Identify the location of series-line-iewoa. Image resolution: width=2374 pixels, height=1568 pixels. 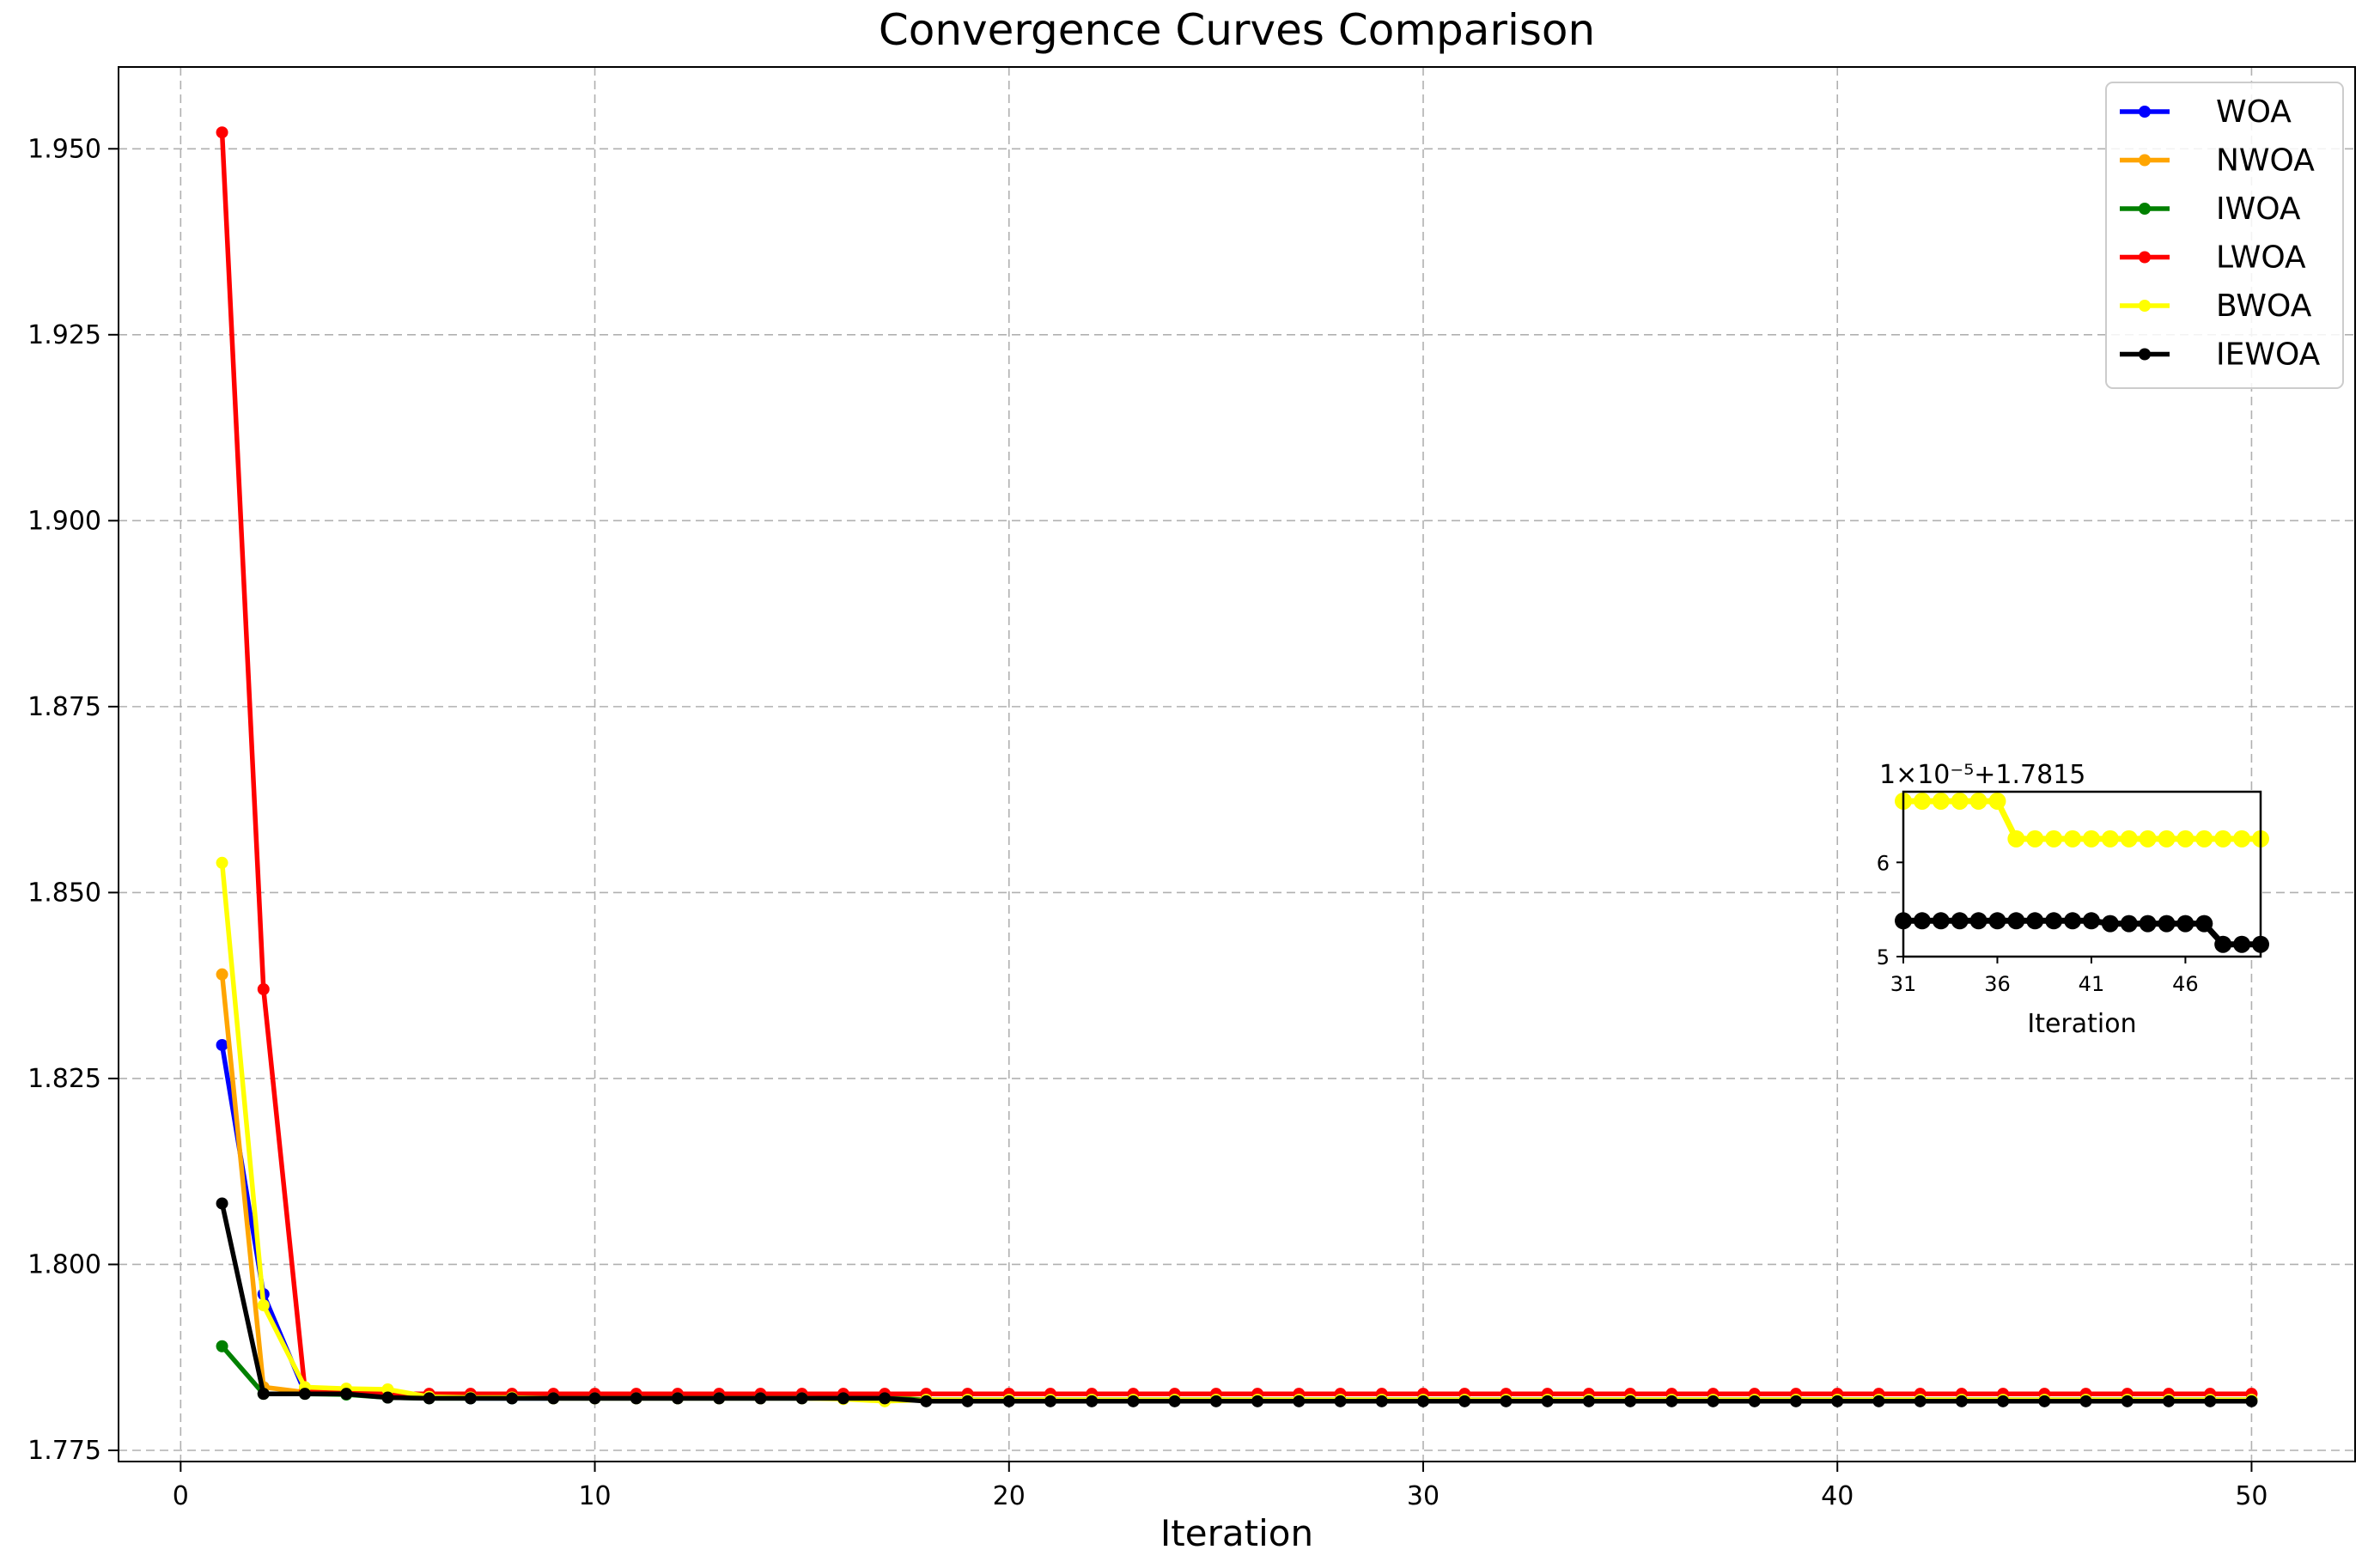
(1235, 1303).